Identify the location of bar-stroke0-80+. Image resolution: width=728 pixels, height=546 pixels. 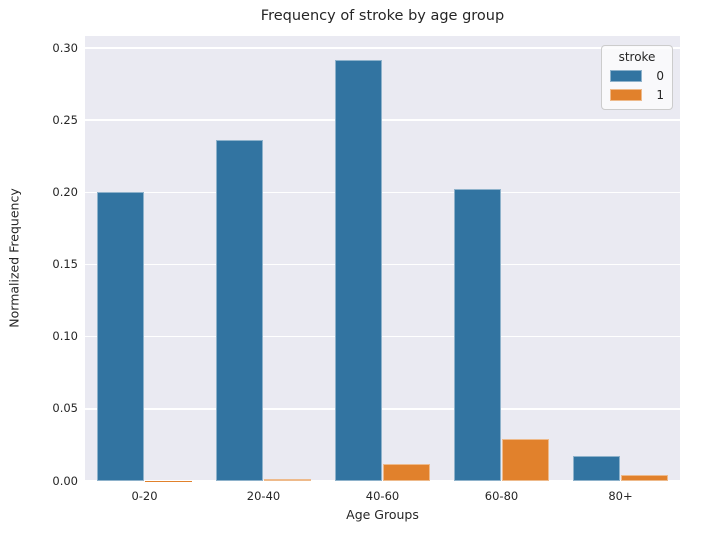
(596, 468).